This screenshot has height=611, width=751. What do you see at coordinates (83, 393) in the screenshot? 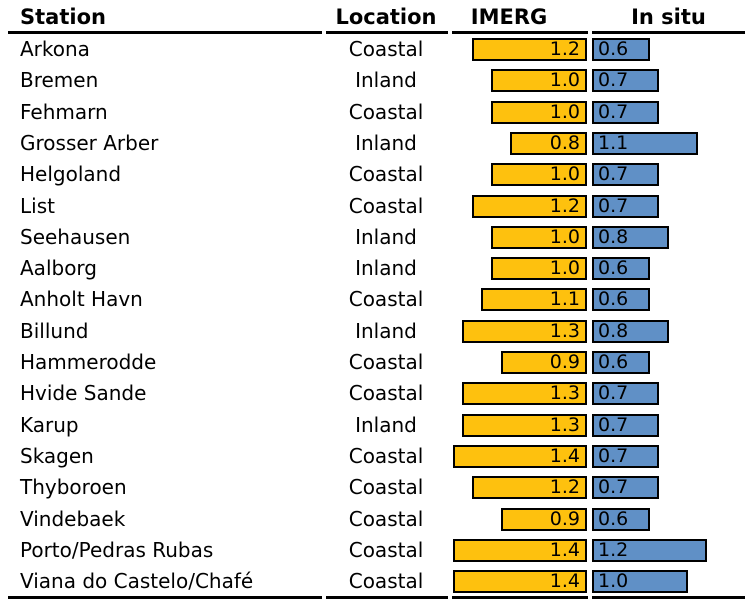
I see `station-name: Hvide Sande` at bounding box center [83, 393].